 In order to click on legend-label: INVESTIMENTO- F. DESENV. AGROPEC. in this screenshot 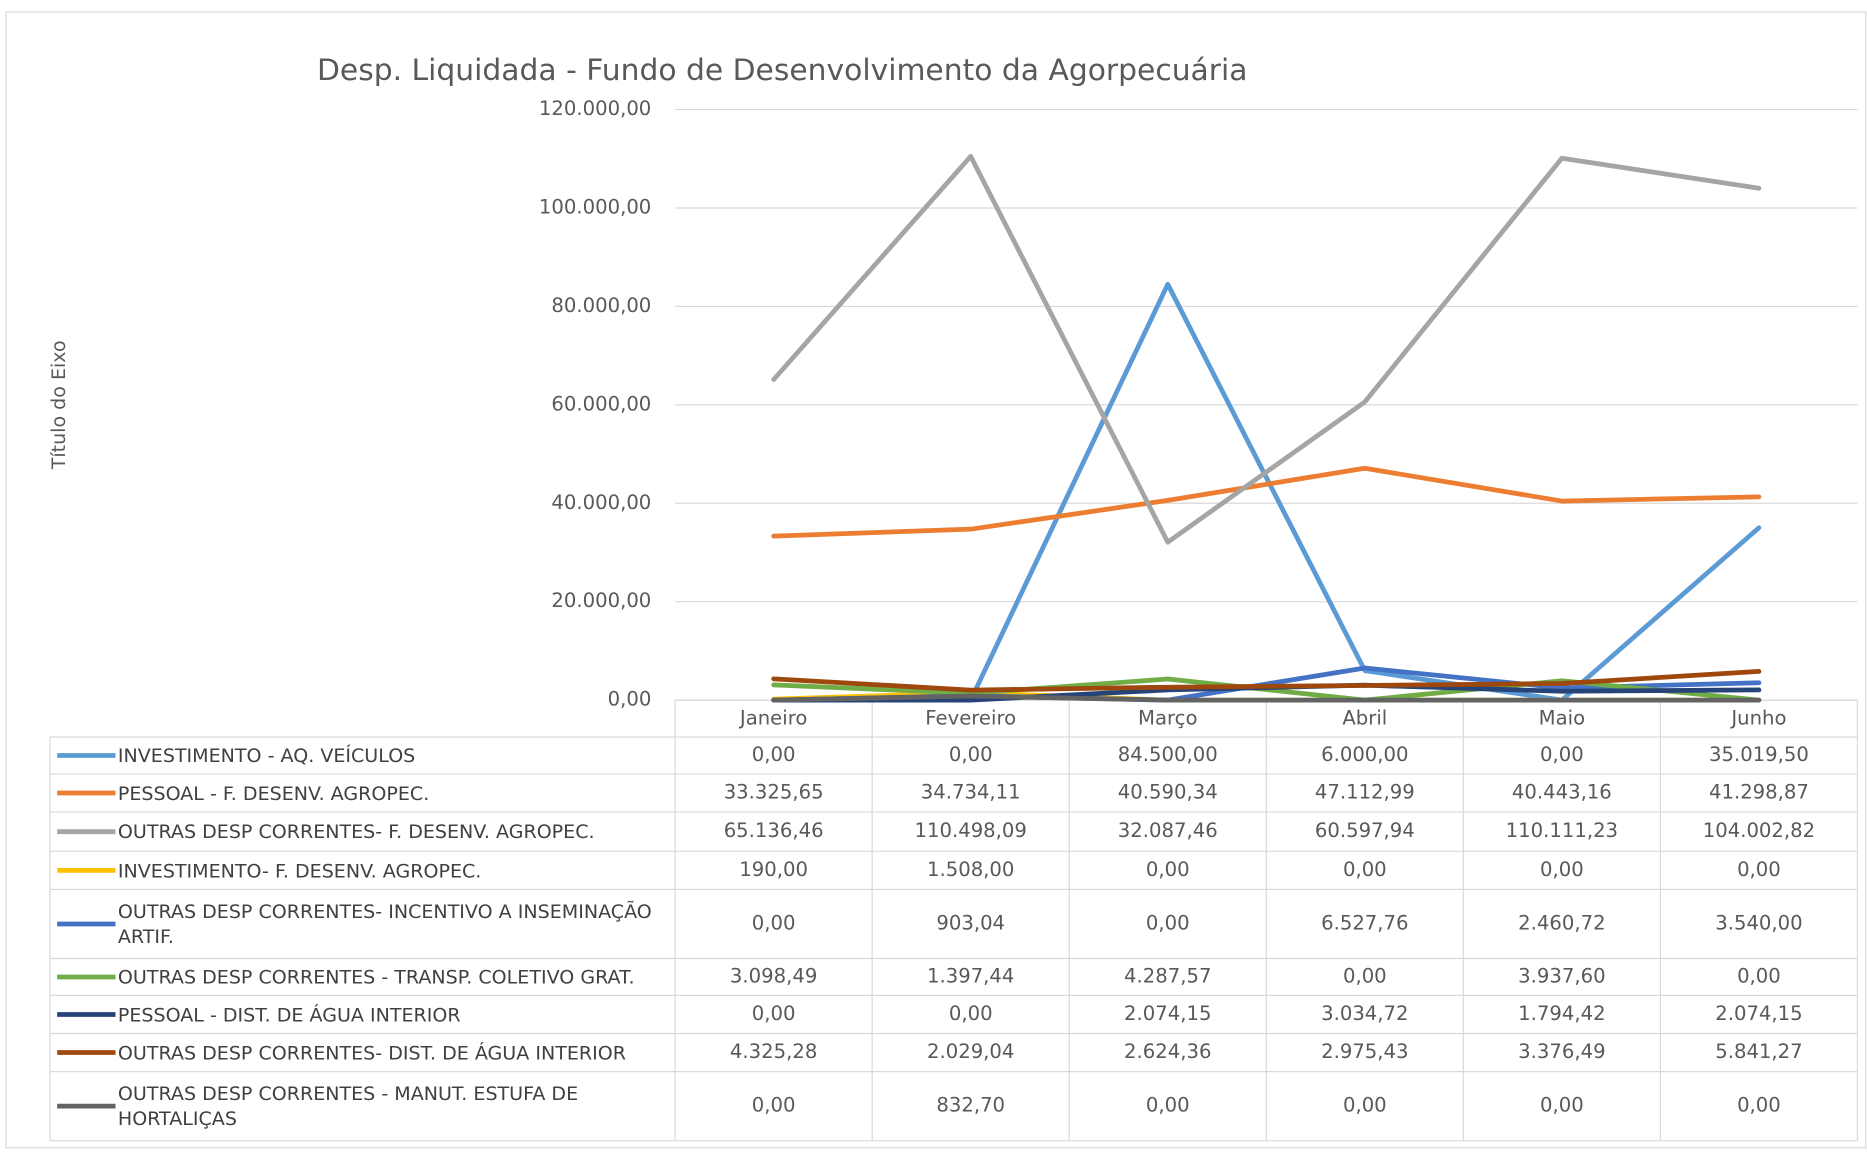, I will do `click(299, 870)`.